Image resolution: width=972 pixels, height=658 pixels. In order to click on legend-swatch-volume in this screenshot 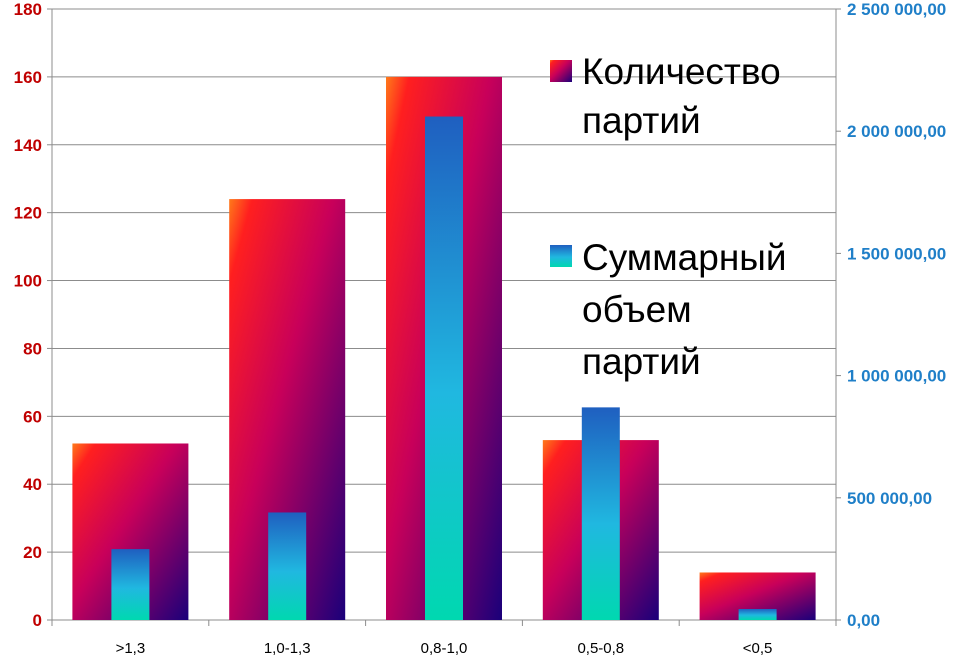, I will do `click(561, 256)`.